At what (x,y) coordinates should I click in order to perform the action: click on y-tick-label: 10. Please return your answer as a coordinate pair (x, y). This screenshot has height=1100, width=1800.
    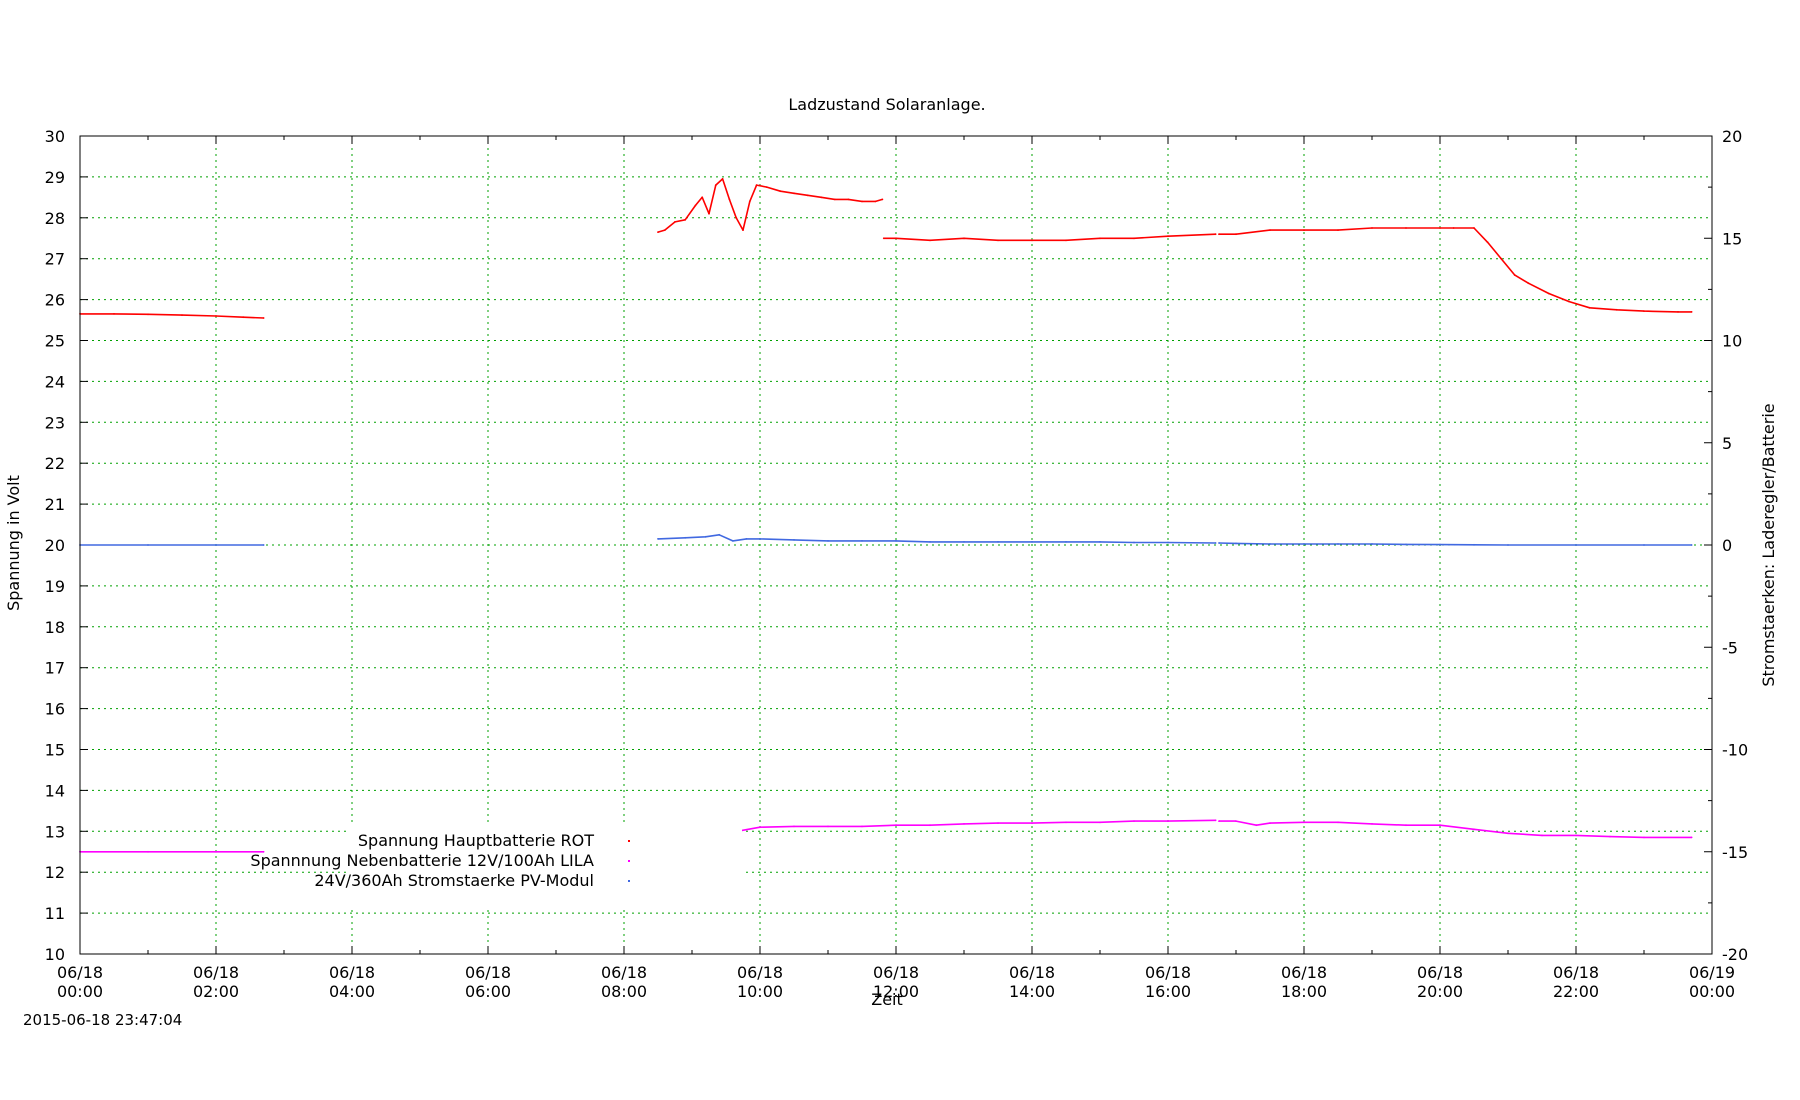
    Looking at the image, I should click on (55, 954).